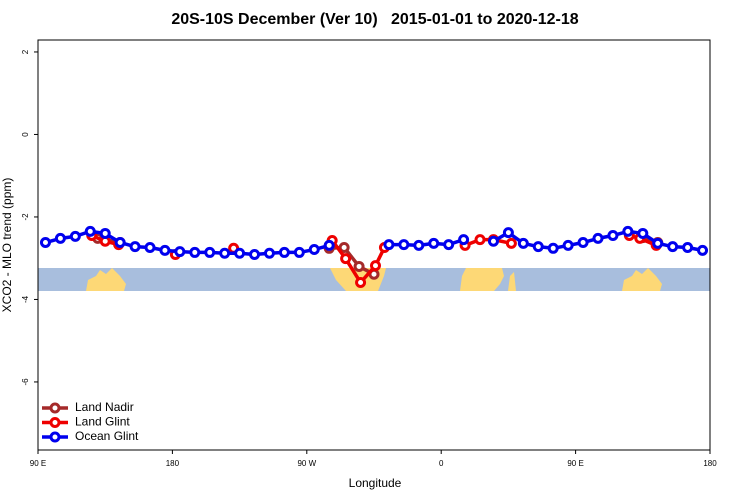 This screenshot has height=500, width=750. Describe the element at coordinates (512, 281) in the screenshot. I see `land-madagascar` at that location.